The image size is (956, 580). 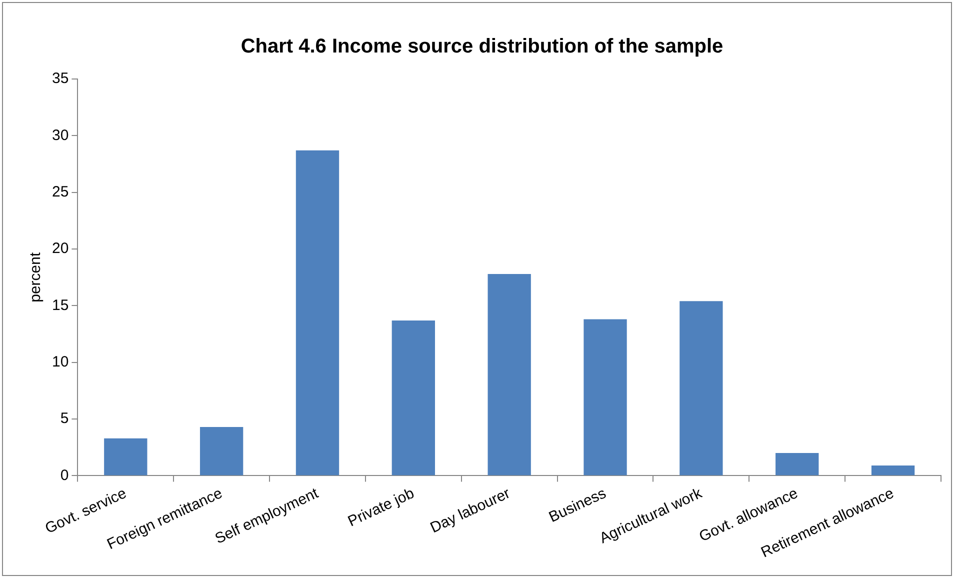 I want to click on y-tick-label: 5, so click(x=64, y=419).